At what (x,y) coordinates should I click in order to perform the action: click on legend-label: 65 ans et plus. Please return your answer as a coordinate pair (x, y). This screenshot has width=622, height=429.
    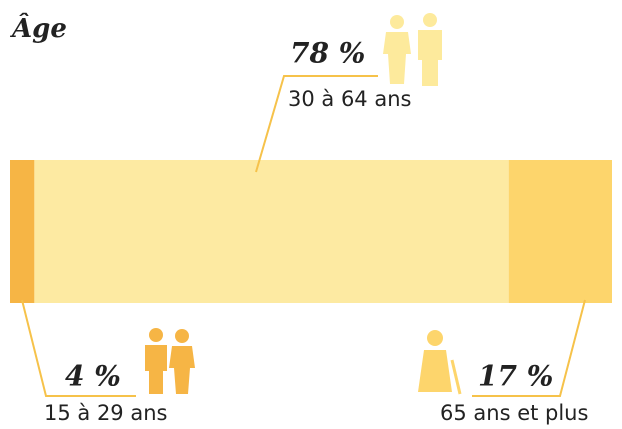
    Looking at the image, I should click on (514, 413).